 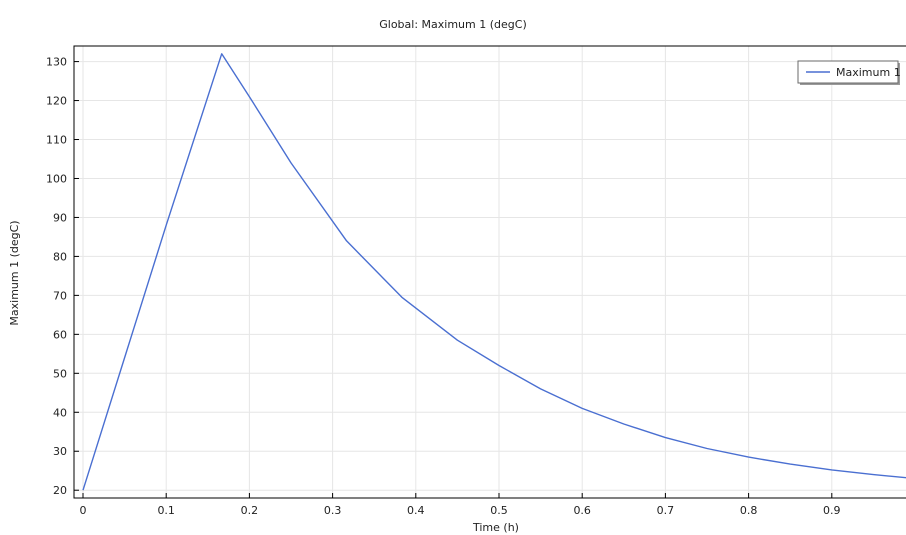 I want to click on legend: Maximum 1, so click(x=849, y=72).